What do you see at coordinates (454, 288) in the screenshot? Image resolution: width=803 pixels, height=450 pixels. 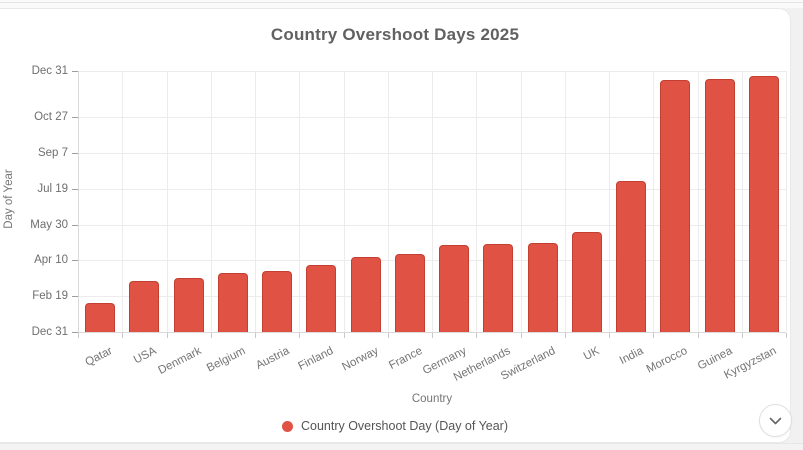 I see `bar-germany` at bounding box center [454, 288].